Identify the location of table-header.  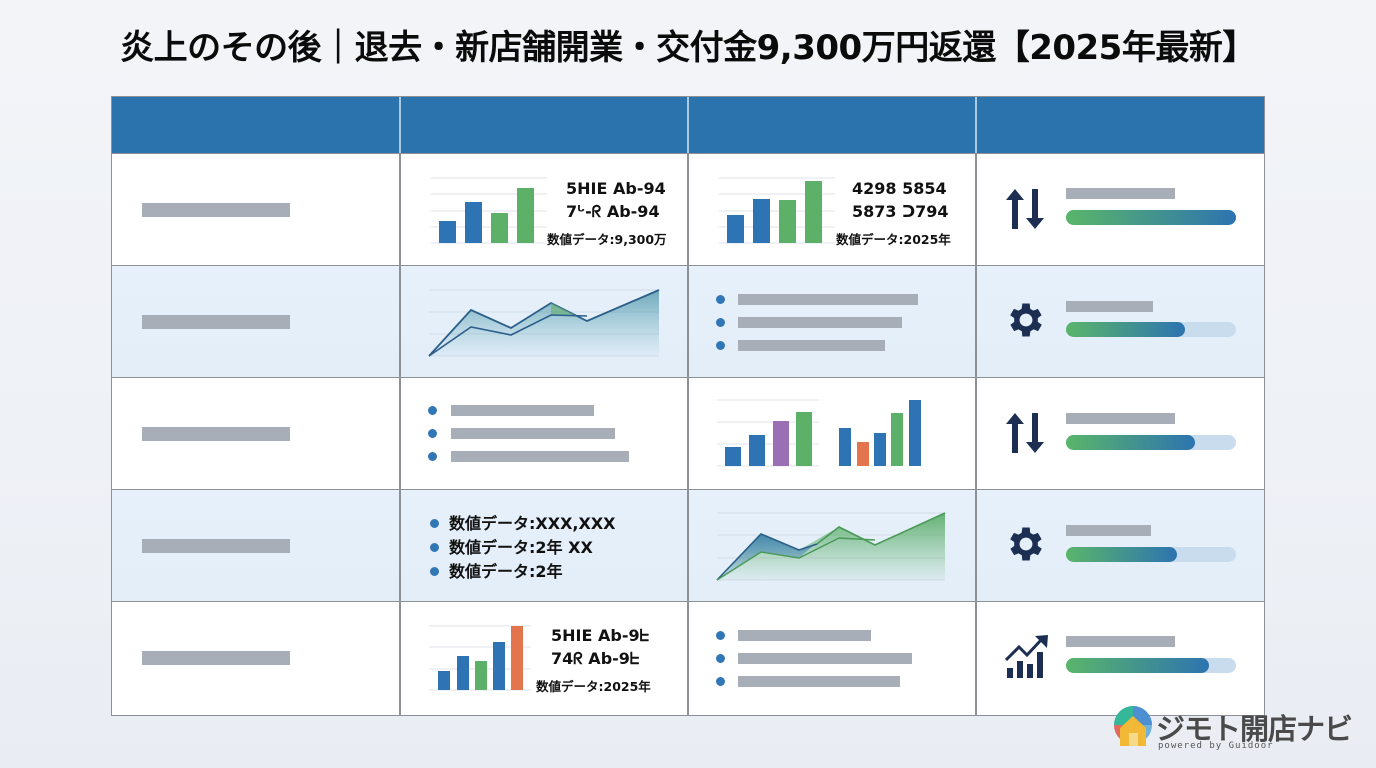
(688, 125).